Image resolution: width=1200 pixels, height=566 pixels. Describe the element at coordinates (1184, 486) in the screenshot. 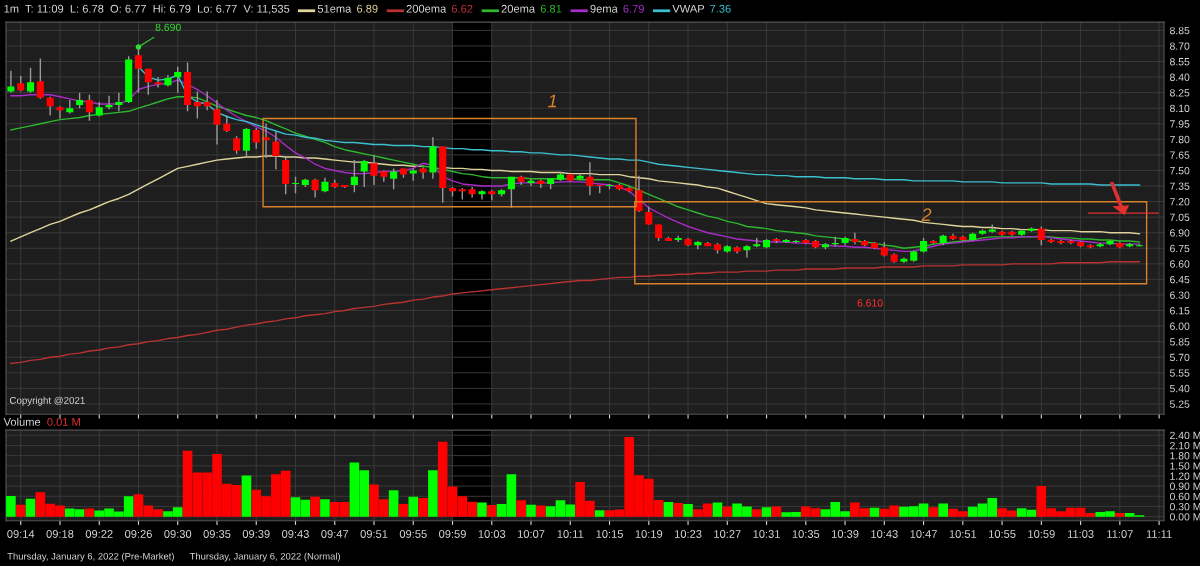

I see `y-tick-label: 0.90 M` at that location.